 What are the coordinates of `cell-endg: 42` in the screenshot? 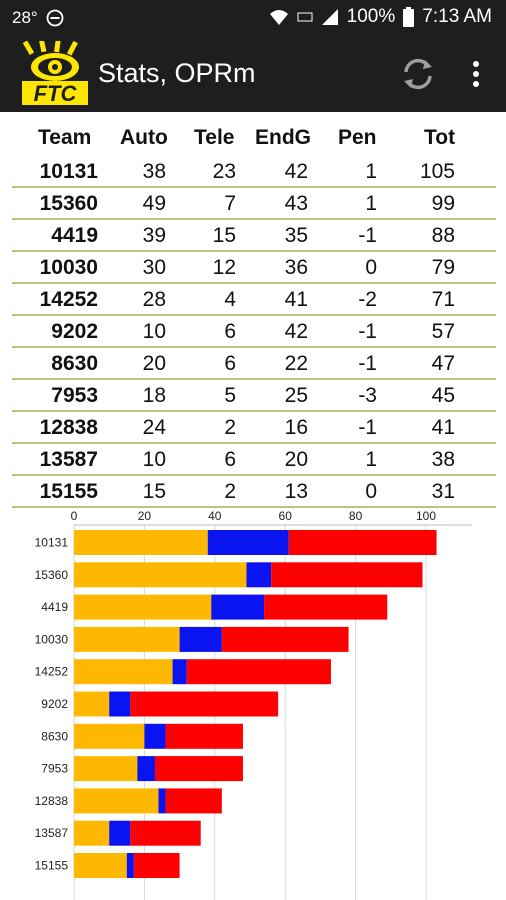 It's located at (296, 331).